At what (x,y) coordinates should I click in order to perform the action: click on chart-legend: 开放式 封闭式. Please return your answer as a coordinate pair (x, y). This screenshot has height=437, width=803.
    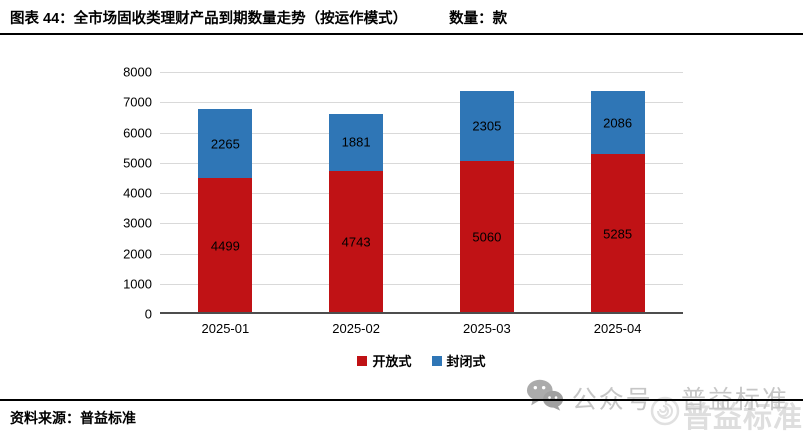
    Looking at the image, I should click on (421, 360).